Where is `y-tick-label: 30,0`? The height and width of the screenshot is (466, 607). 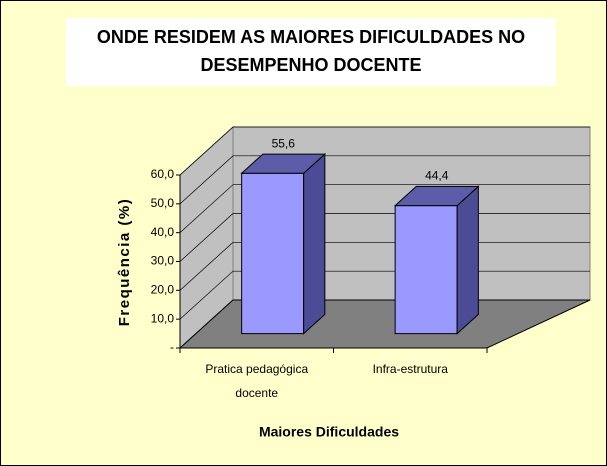
y-tick-label: 30,0 is located at coordinates (163, 261).